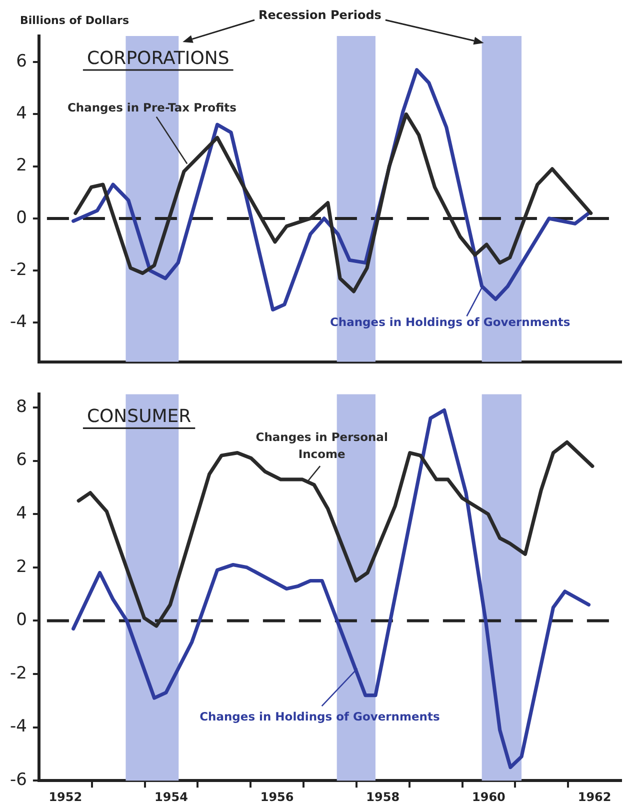 This screenshot has height=810, width=629. What do you see at coordinates (21, 406) in the screenshot?
I see `y-tick-label: 8` at bounding box center [21, 406].